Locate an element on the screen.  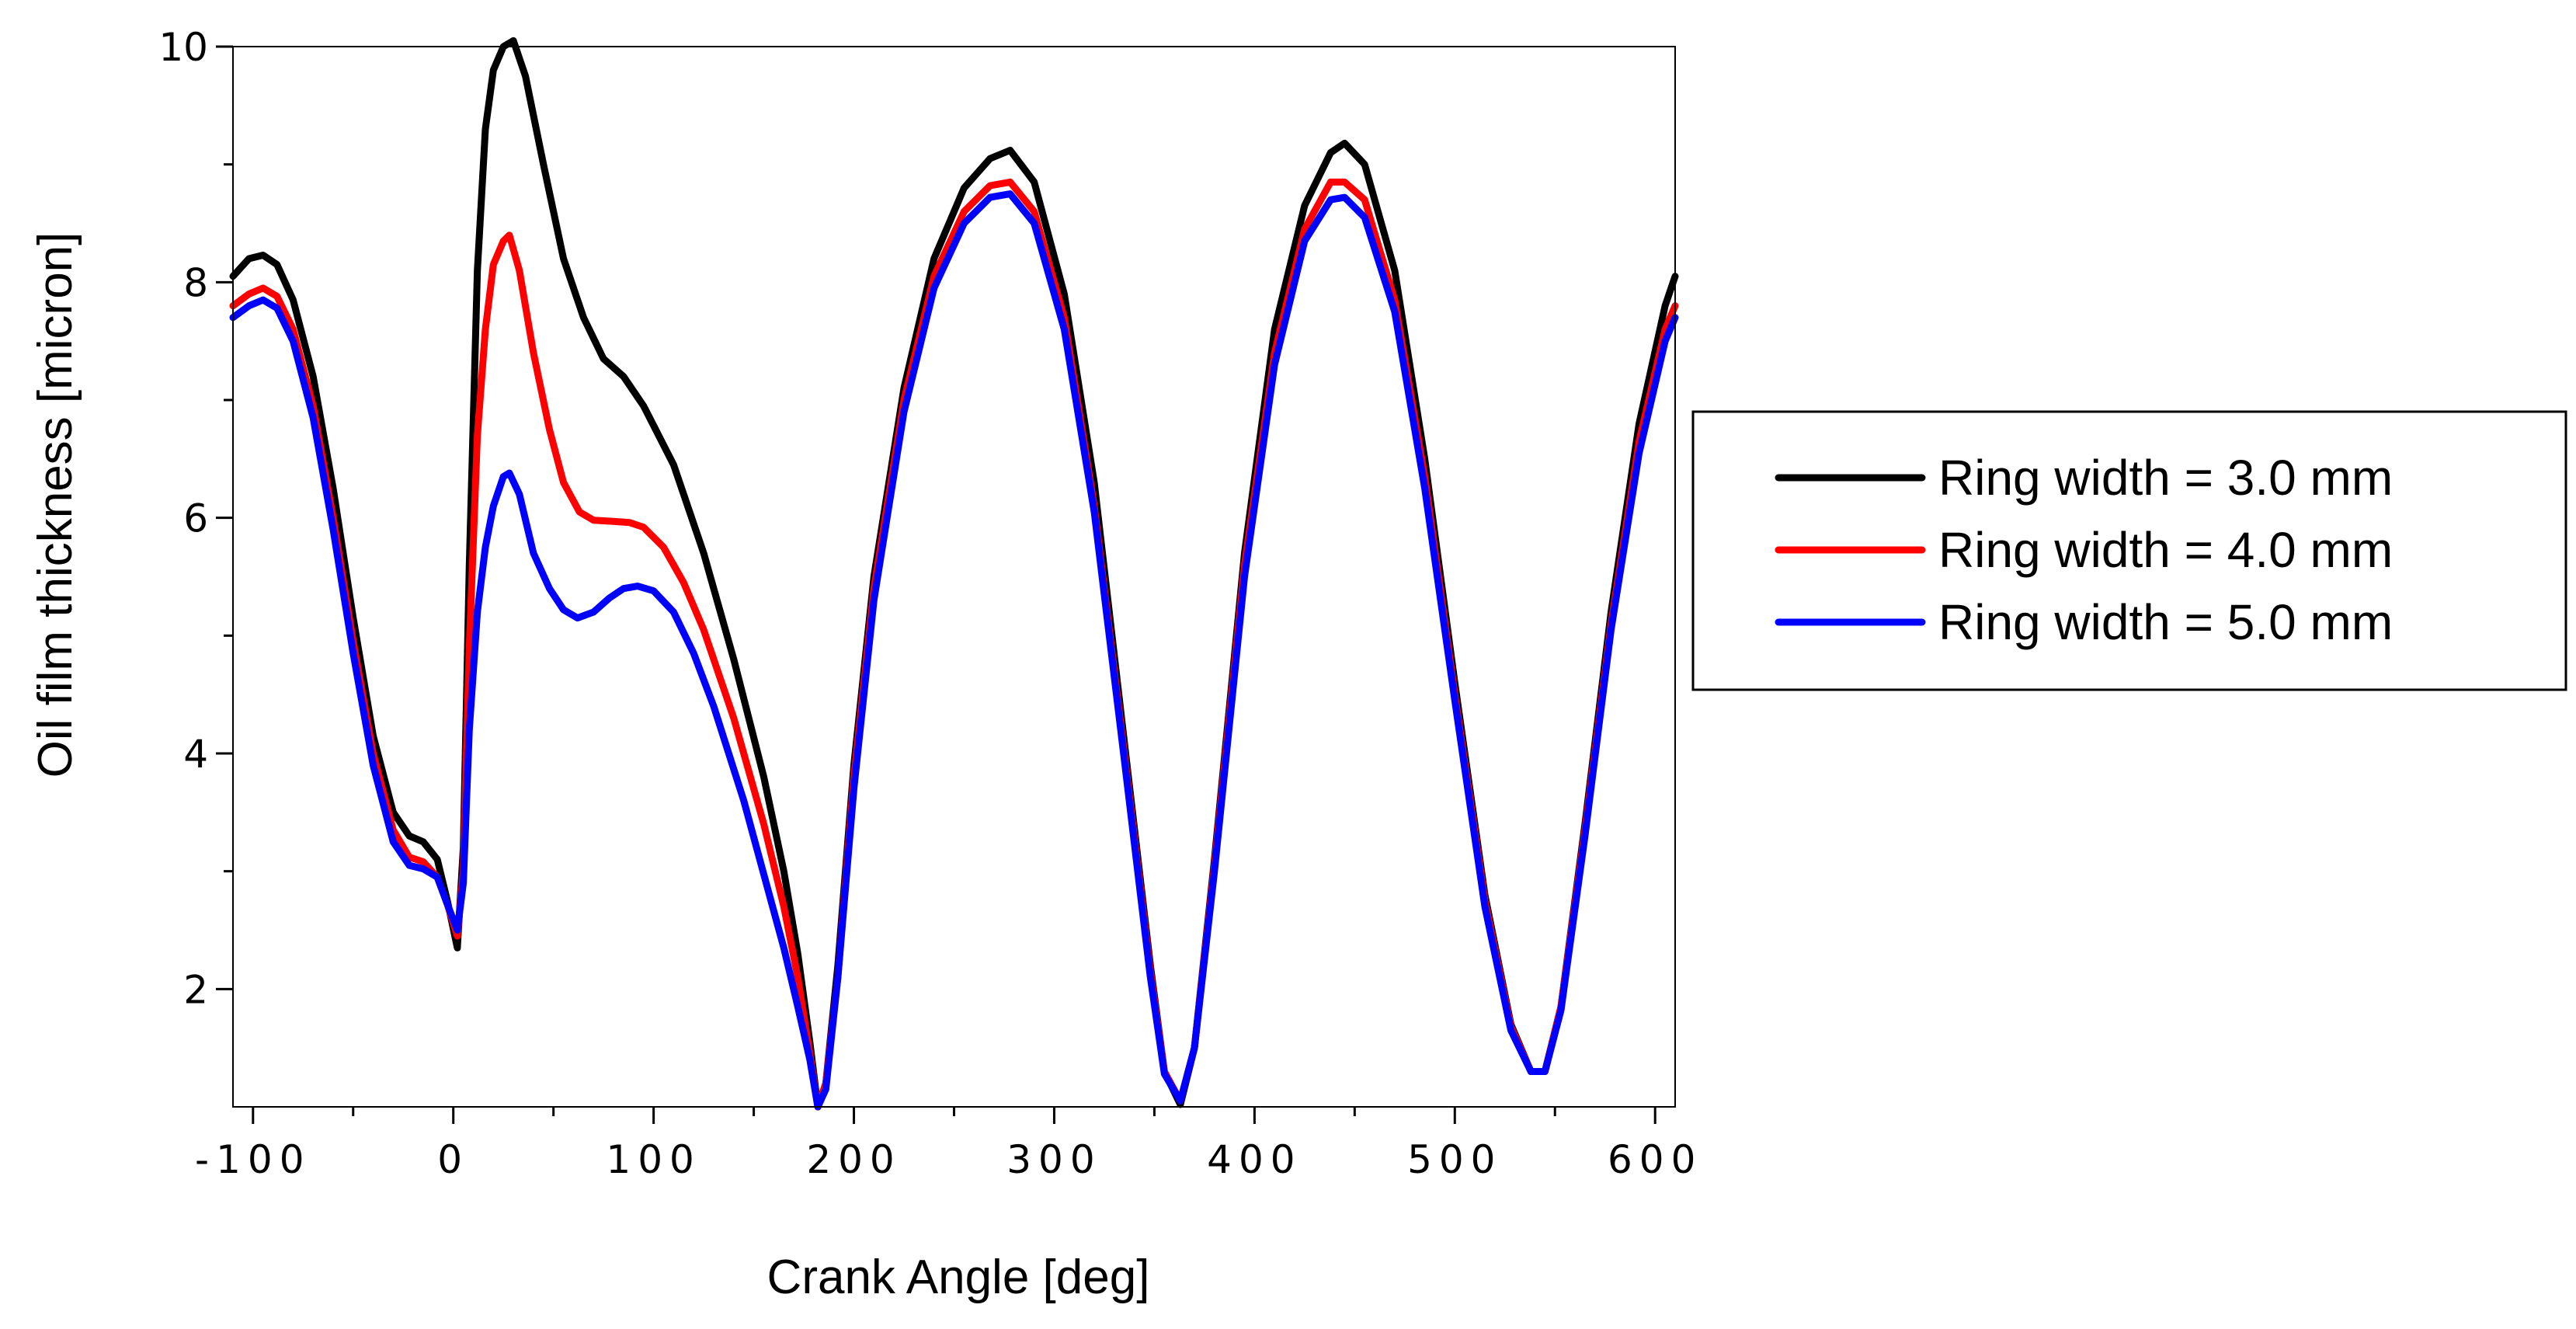
y-tick-label: 10 is located at coordinates (183, 47).